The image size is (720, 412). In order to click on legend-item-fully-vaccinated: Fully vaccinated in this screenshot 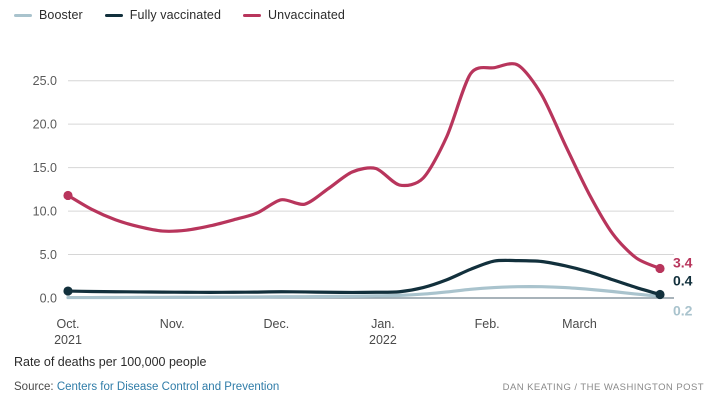, I will do `click(163, 15)`.